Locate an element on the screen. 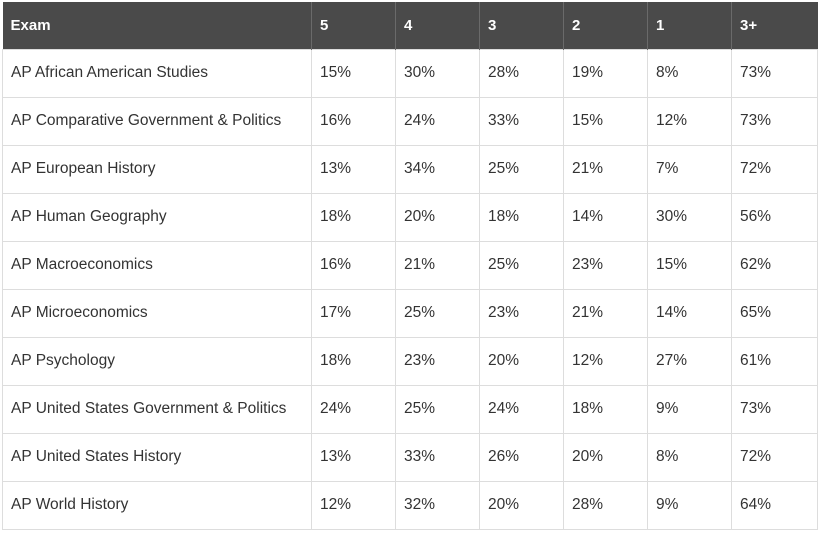  cell-score-4: 30% is located at coordinates (437, 73).